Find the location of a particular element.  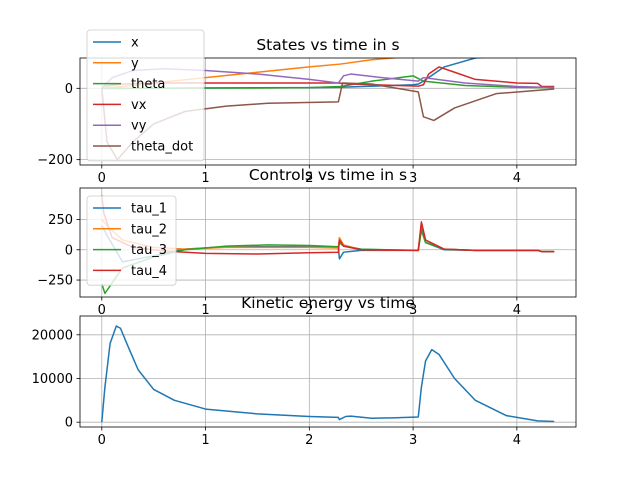

y-tick-label: 250 is located at coordinates (60, 220).